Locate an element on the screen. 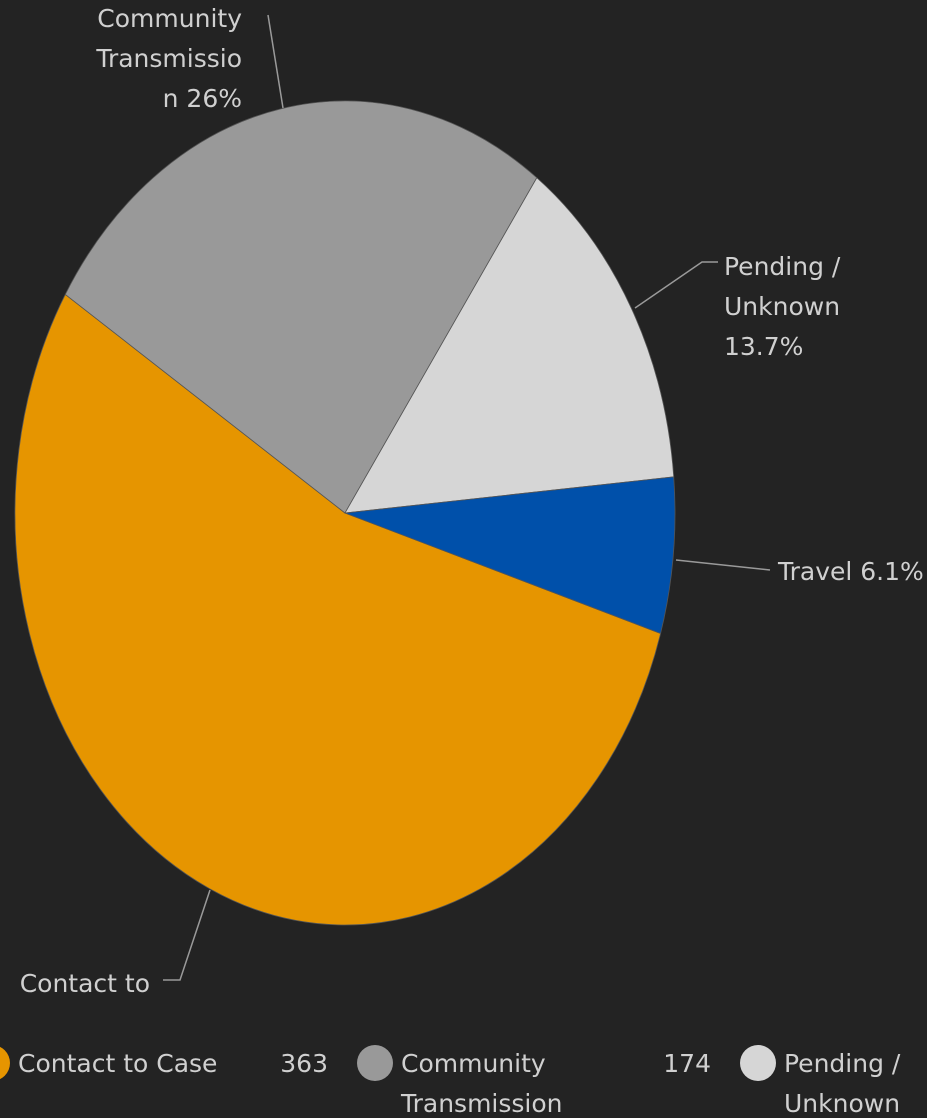 The width and height of the screenshot is (927, 1118). slice-label: Contact to is located at coordinates (85, 983).